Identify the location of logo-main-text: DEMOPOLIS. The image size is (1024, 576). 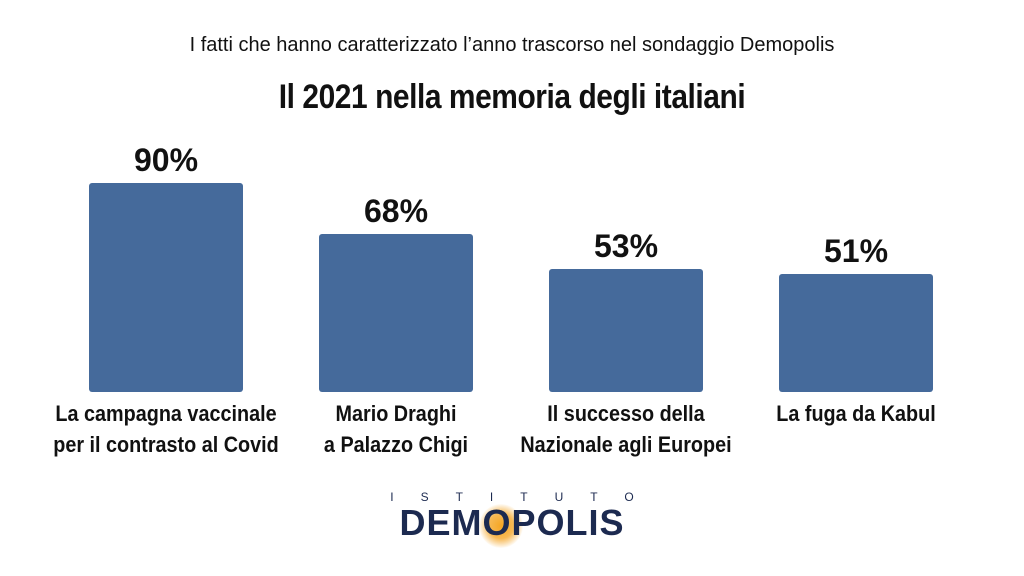
(512, 522).